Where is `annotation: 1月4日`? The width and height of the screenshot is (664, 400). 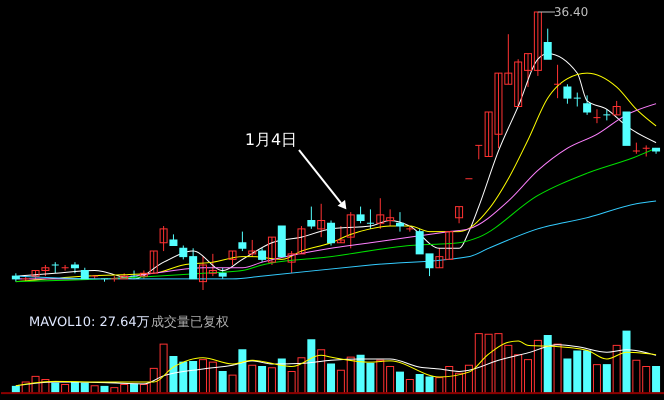
annotation: 1月4日 is located at coordinates (271, 139).